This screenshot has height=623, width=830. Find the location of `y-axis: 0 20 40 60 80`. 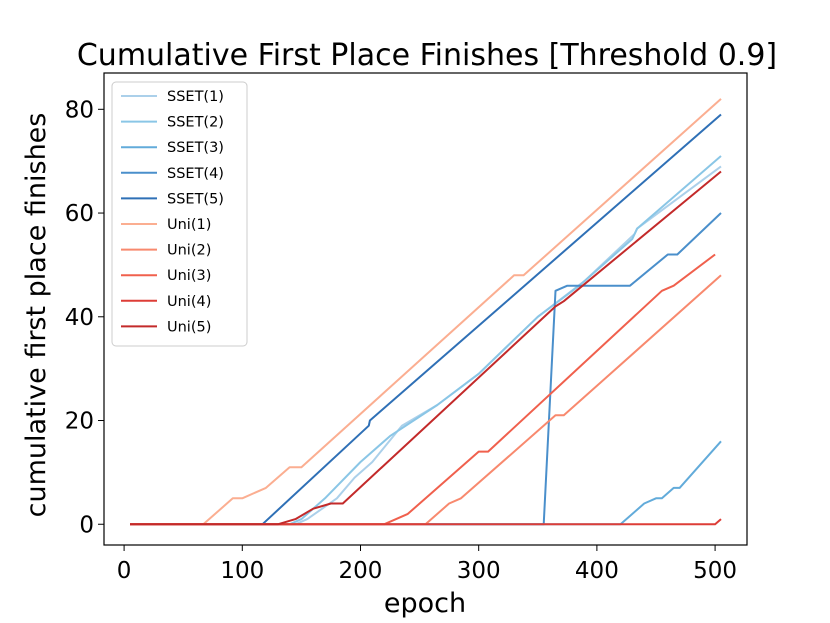

y-axis: 0 20 40 60 80 is located at coordinates (84, 317).